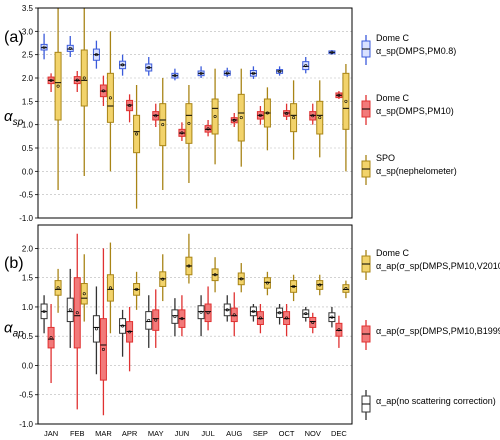  What do you see at coordinates (28, 78) in the screenshot?
I see `y-tick-label: 2.0` at bounding box center [28, 78].